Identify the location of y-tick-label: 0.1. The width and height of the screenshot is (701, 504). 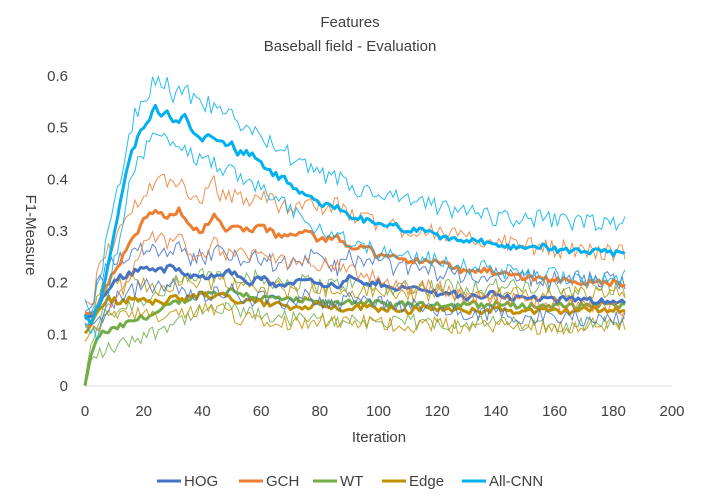
(57, 334).